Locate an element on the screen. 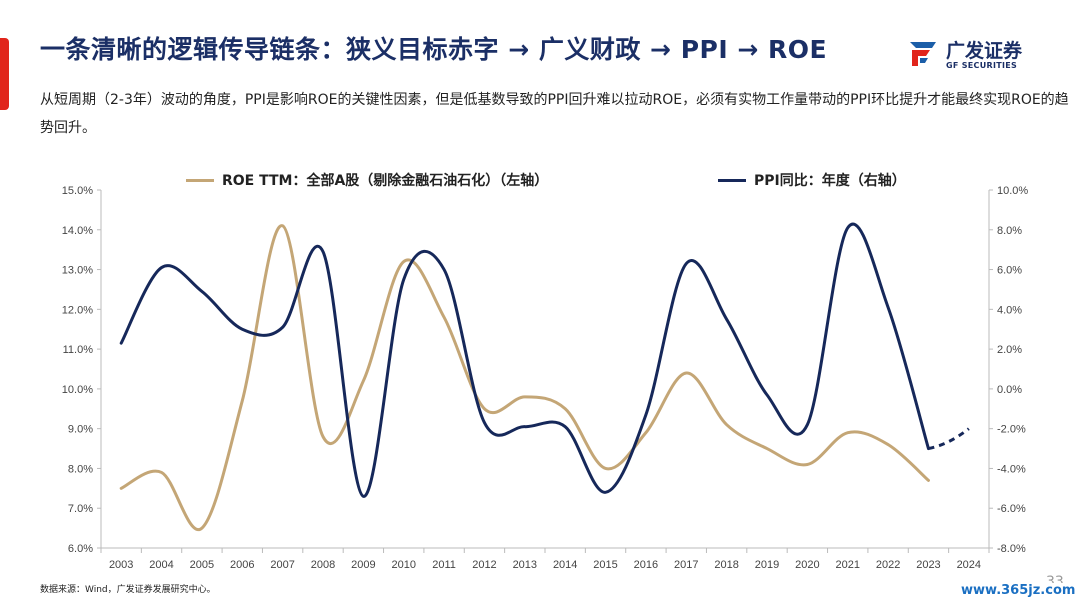 Image resolution: width=1080 pixels, height=608 pixels. right-axis-tick-label: 0.0% is located at coordinates (1009, 390).